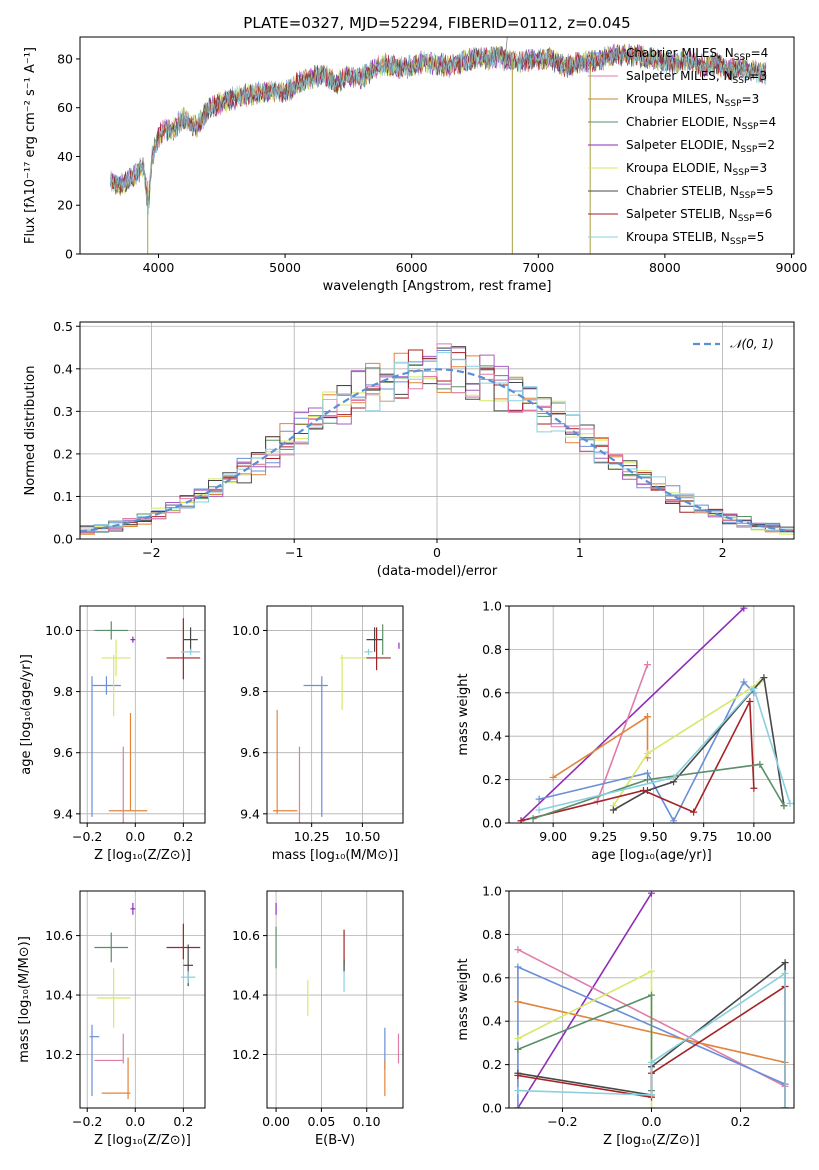 The width and height of the screenshot is (819, 1170). What do you see at coordinates (65, 107) in the screenshot?
I see `spectrum-ytick-label: 60` at bounding box center [65, 107].